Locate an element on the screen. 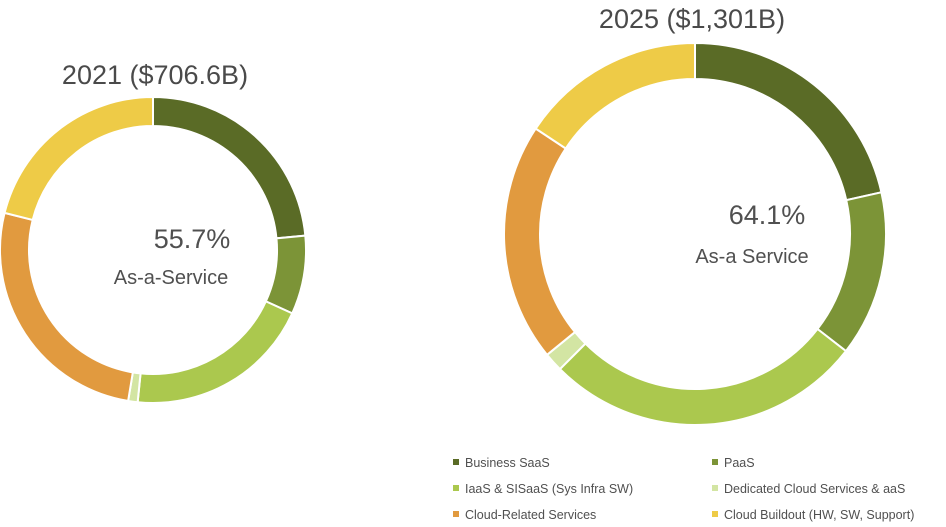 This screenshot has width=946, height=527. chart-title-2025: 2025 ($1,301B) is located at coordinates (692, 19).